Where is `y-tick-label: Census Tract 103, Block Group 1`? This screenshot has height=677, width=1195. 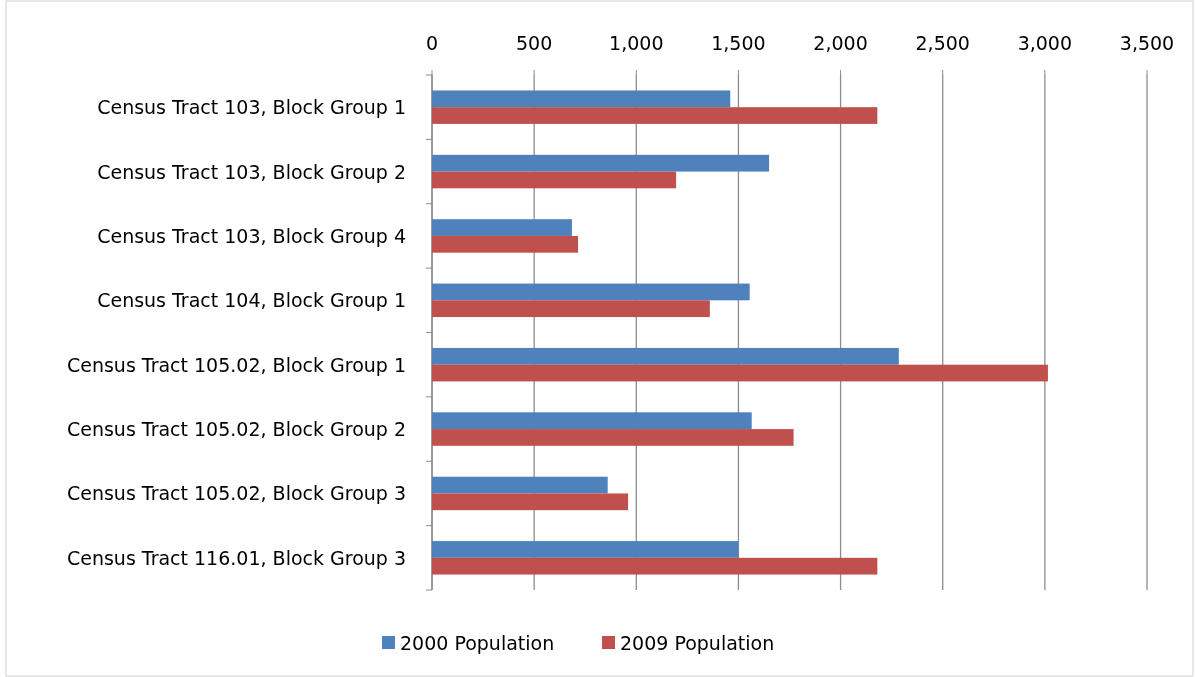
y-tick-label: Census Tract 103, Block Group 1 is located at coordinates (251, 107).